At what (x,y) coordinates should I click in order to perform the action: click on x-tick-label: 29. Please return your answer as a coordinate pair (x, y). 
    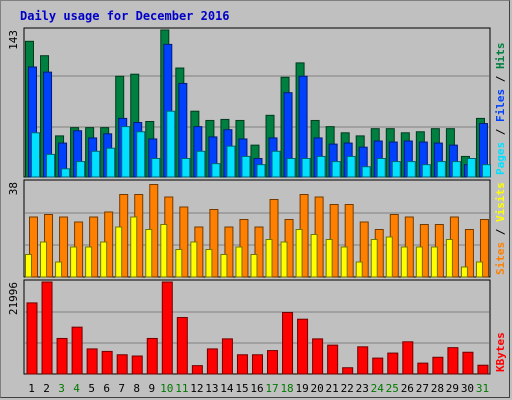
    Looking at the image, I should click on (452, 388).